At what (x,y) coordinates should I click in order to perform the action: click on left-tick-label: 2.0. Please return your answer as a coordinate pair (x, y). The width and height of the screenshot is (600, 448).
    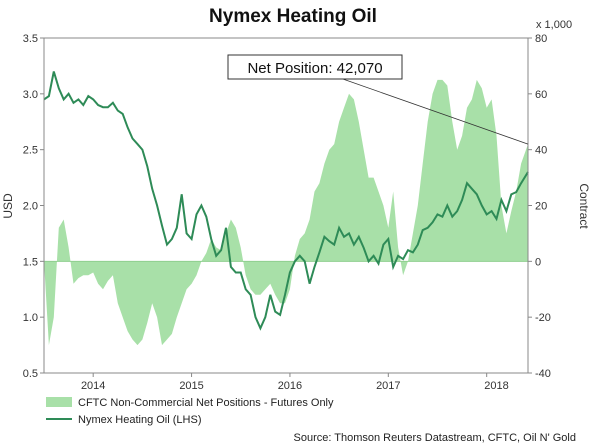
    Looking at the image, I should click on (30, 207).